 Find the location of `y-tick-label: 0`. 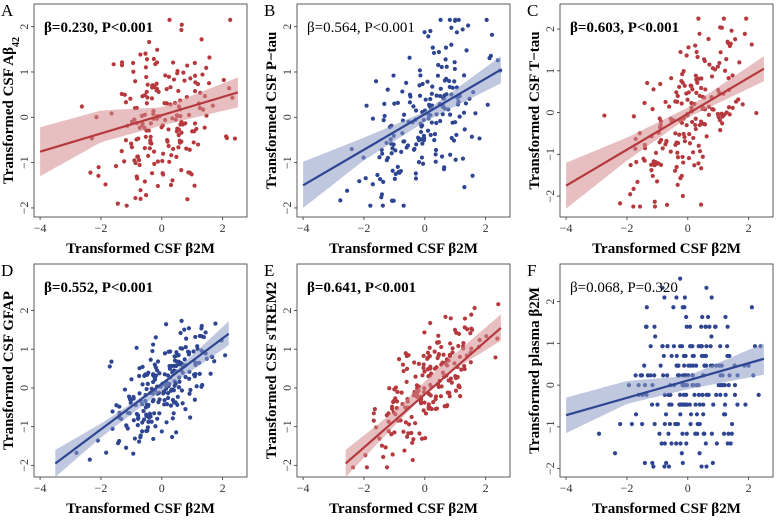

y-tick-label: 0 is located at coordinates (550, 113).